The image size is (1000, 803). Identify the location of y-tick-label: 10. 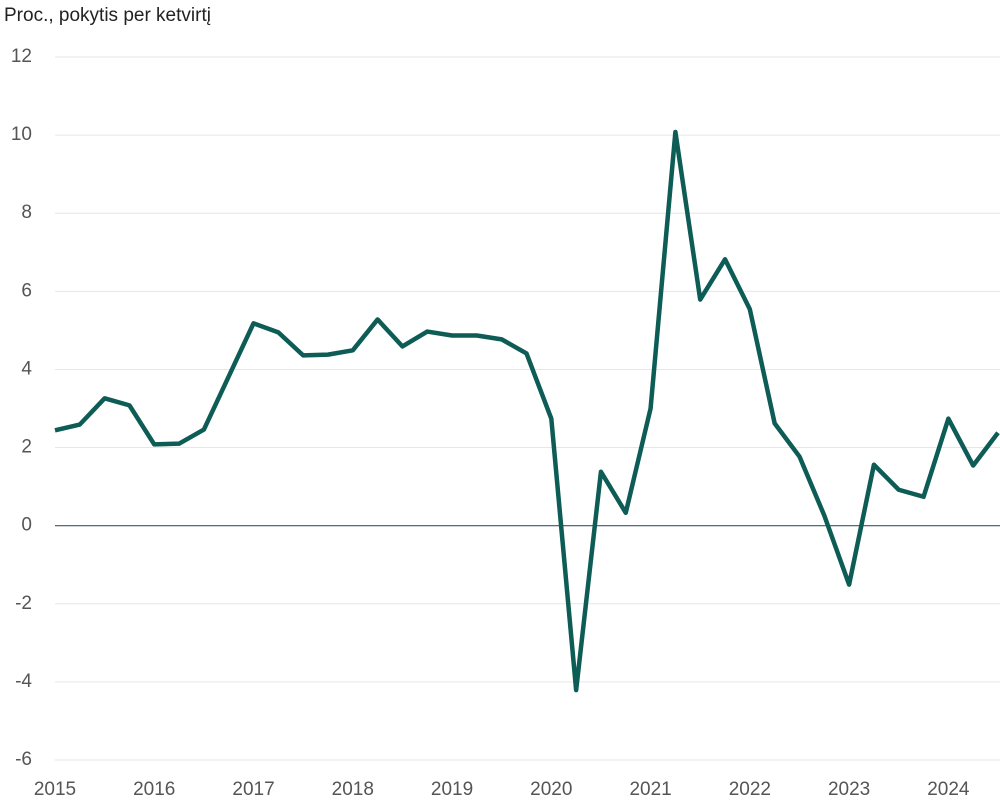
(21, 134).